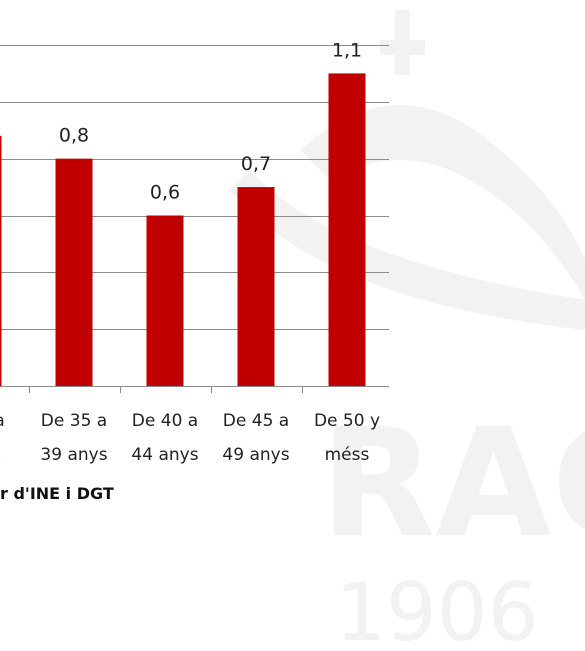  What do you see at coordinates (165, 193) in the screenshot?
I see `data-label: 0,6` at bounding box center [165, 193].